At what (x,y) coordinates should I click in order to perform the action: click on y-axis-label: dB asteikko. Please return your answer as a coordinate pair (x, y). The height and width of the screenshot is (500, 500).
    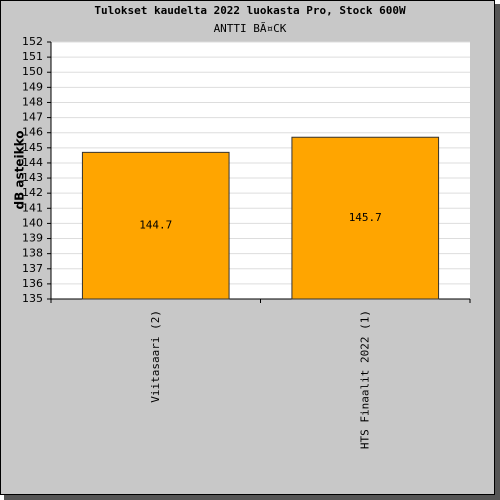
    Looking at the image, I should click on (20, 169).